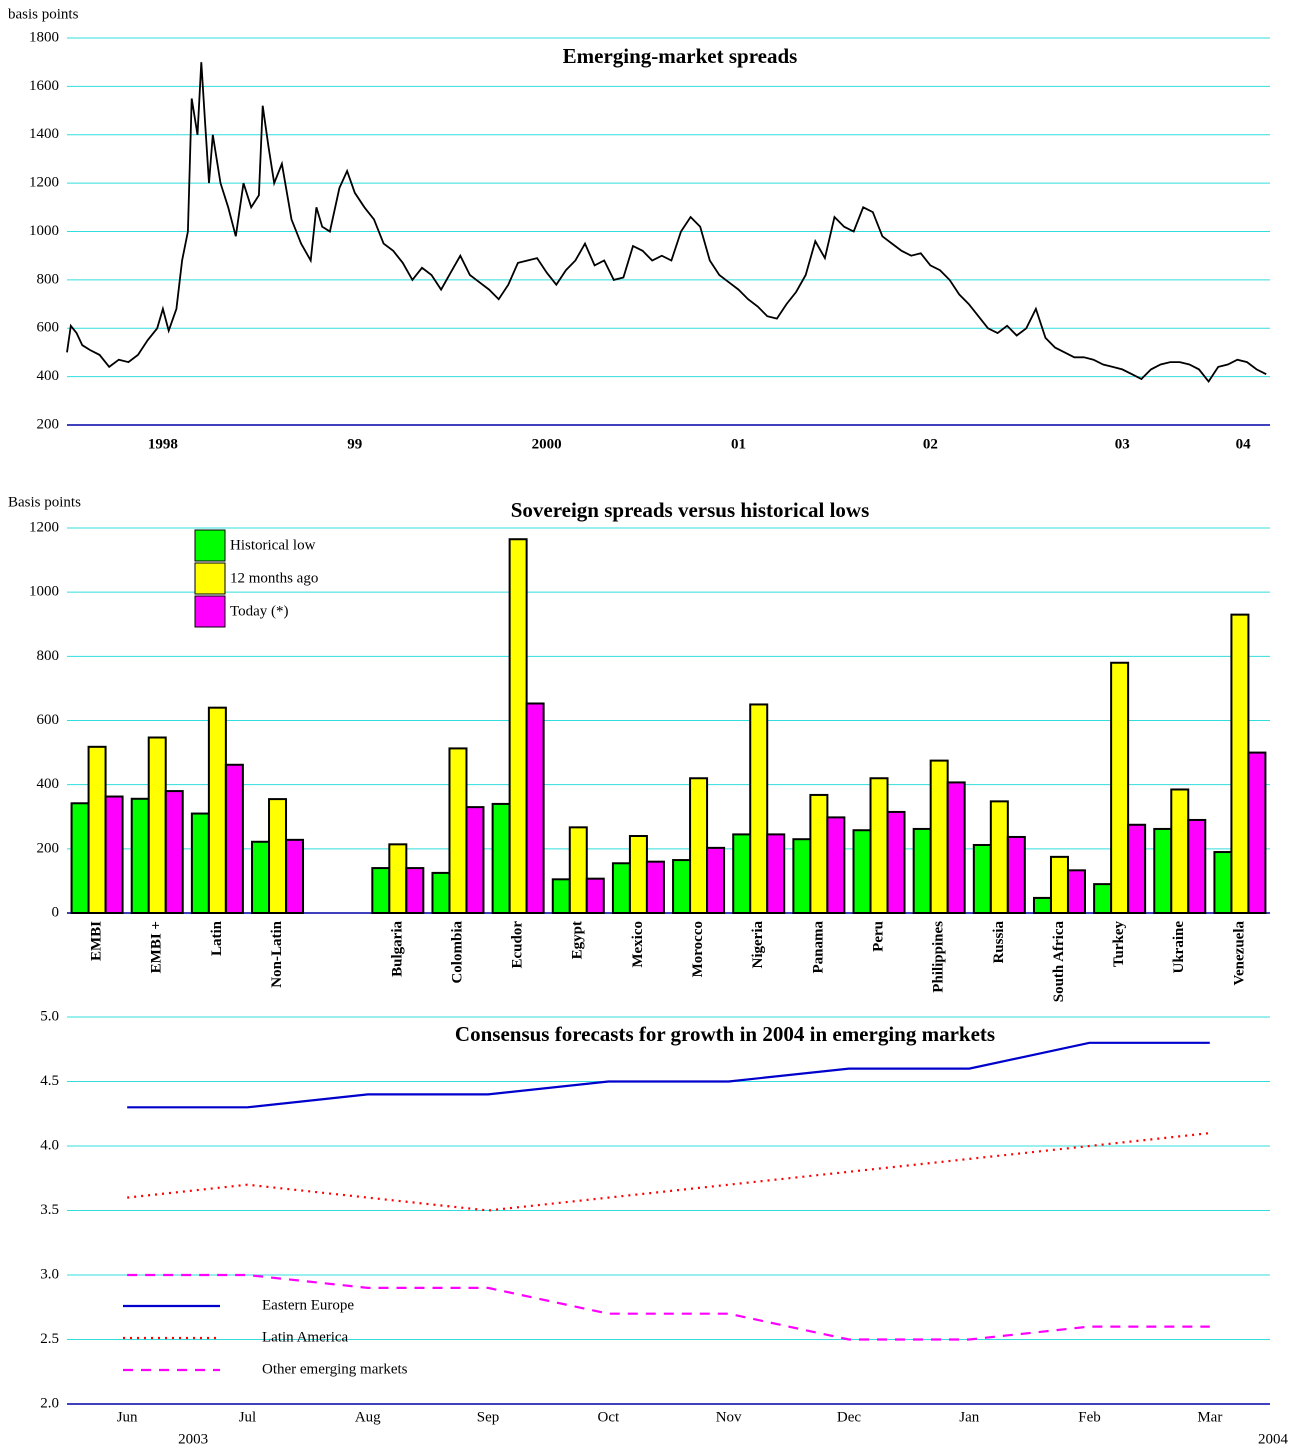  I want to click on x-tick-label: Aug, so click(368, 1417).